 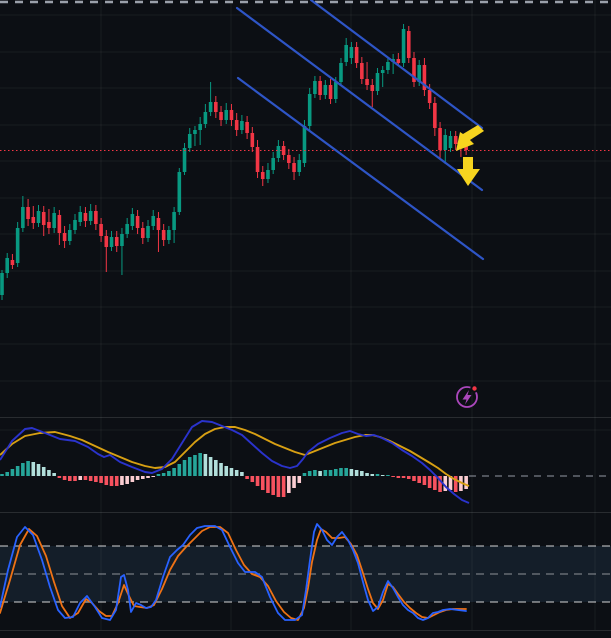 What do you see at coordinates (468, 171) in the screenshot?
I see `yellow-arrow-down-icon` at bounding box center [468, 171].